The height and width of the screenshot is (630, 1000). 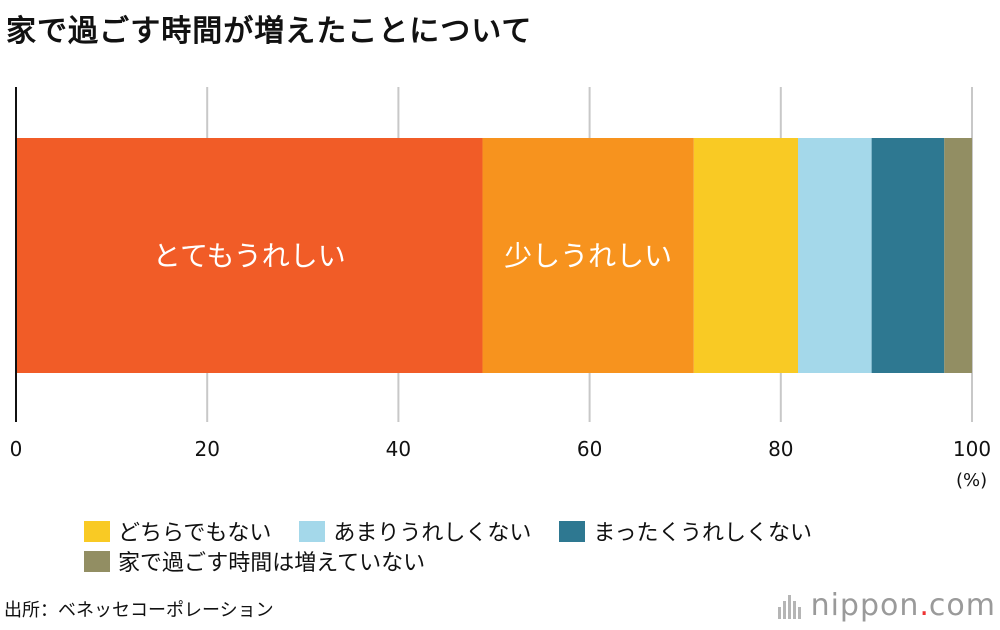 I want to click on source-note: 出所：ベネッセコーポレーション, so click(x=139, y=610).